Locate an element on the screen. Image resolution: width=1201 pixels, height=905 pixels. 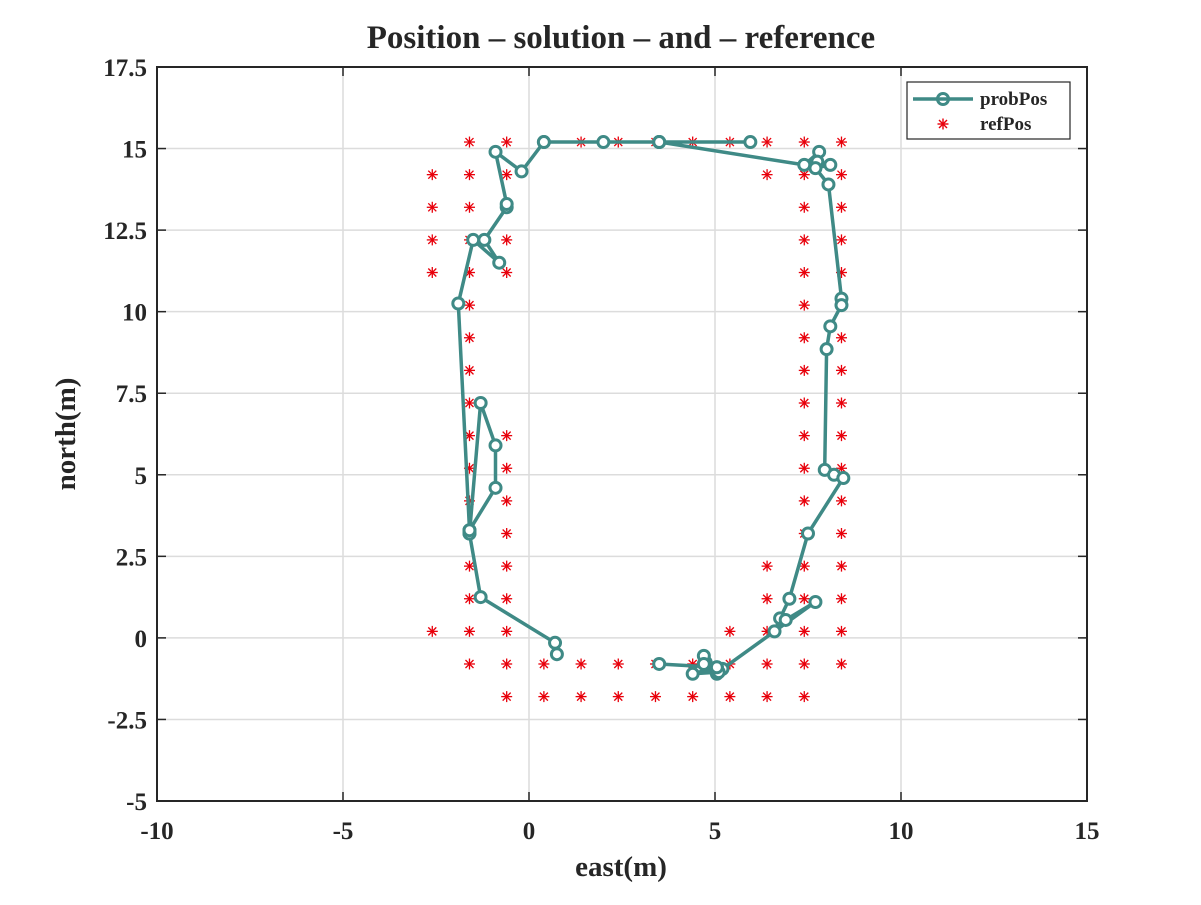
y-tick-label: -5 is located at coordinates (136, 802).